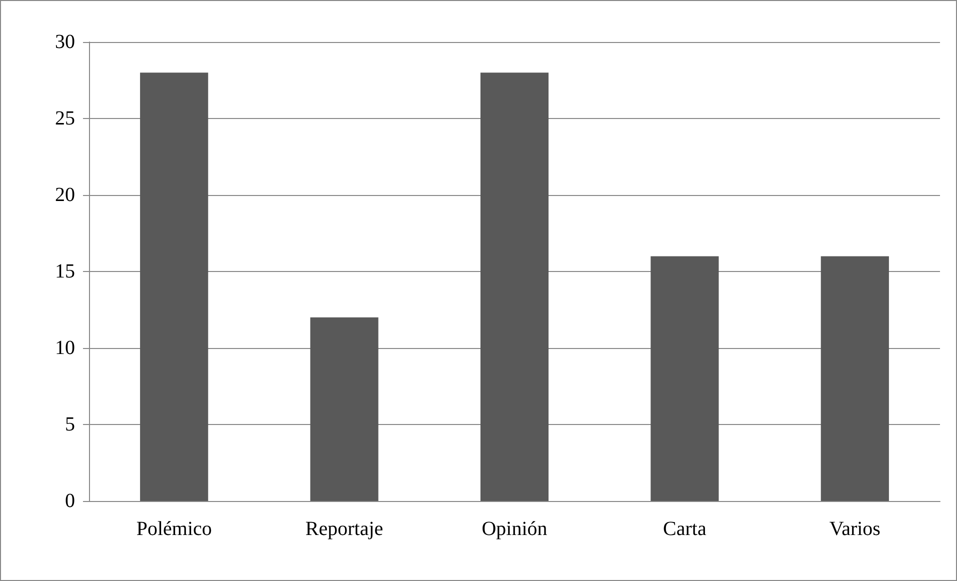  Describe the element at coordinates (855, 529) in the screenshot. I see `x-tick-label: Varios` at that location.